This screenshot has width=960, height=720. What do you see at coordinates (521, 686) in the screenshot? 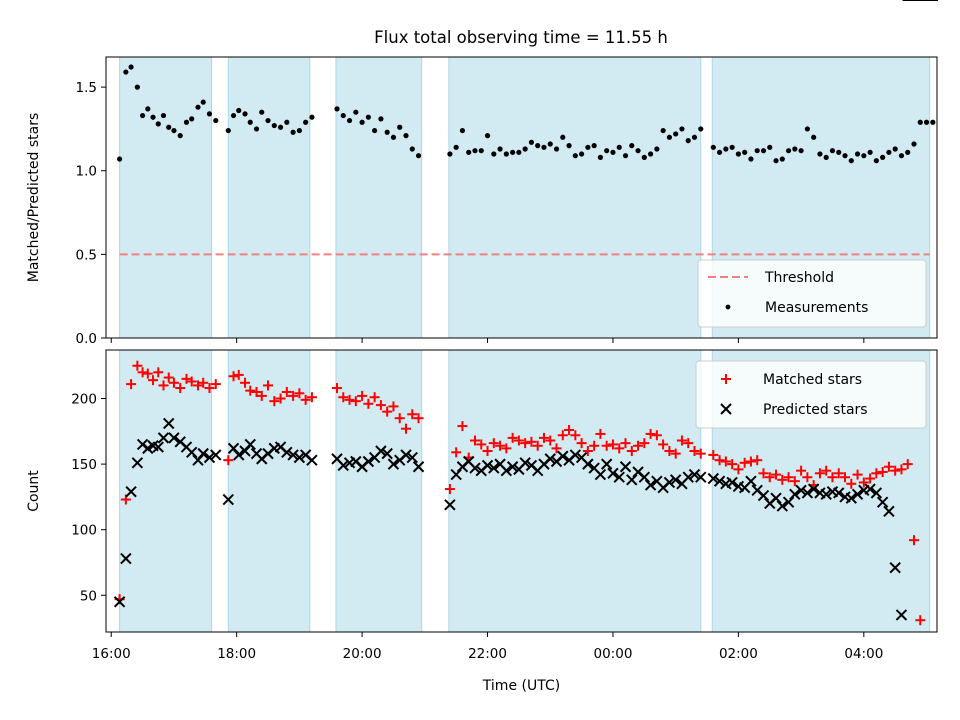
I see `x-axis-label: Time (UTC)` at bounding box center [521, 686].